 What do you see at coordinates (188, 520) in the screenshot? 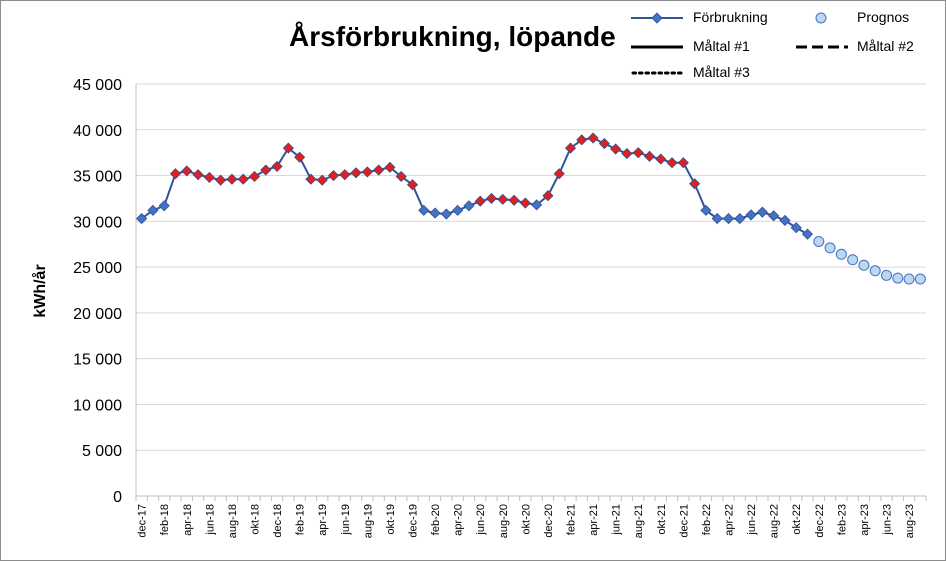
I see `x-tick-label: apr-18` at bounding box center [188, 520].